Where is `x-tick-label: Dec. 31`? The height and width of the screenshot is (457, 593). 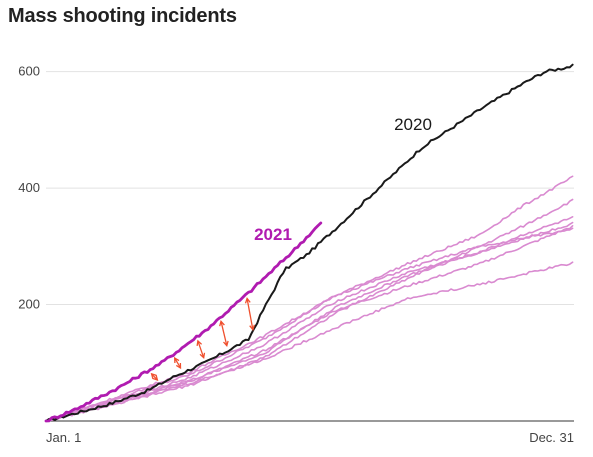
x-tick-label: Dec. 31 is located at coordinates (551, 437).